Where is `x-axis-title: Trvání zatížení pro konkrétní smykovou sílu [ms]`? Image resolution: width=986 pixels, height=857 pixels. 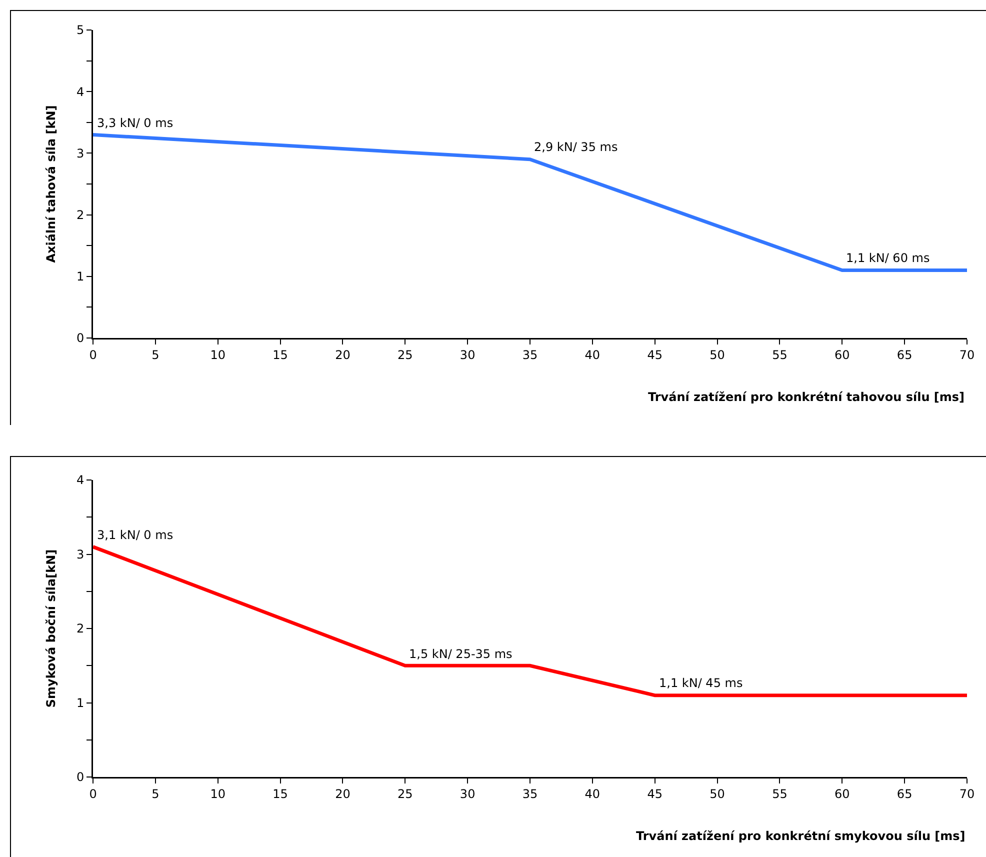 x-axis-title: Trvání zatížení pro konkrétní smykovou sílu [ms] is located at coordinates (801, 836).